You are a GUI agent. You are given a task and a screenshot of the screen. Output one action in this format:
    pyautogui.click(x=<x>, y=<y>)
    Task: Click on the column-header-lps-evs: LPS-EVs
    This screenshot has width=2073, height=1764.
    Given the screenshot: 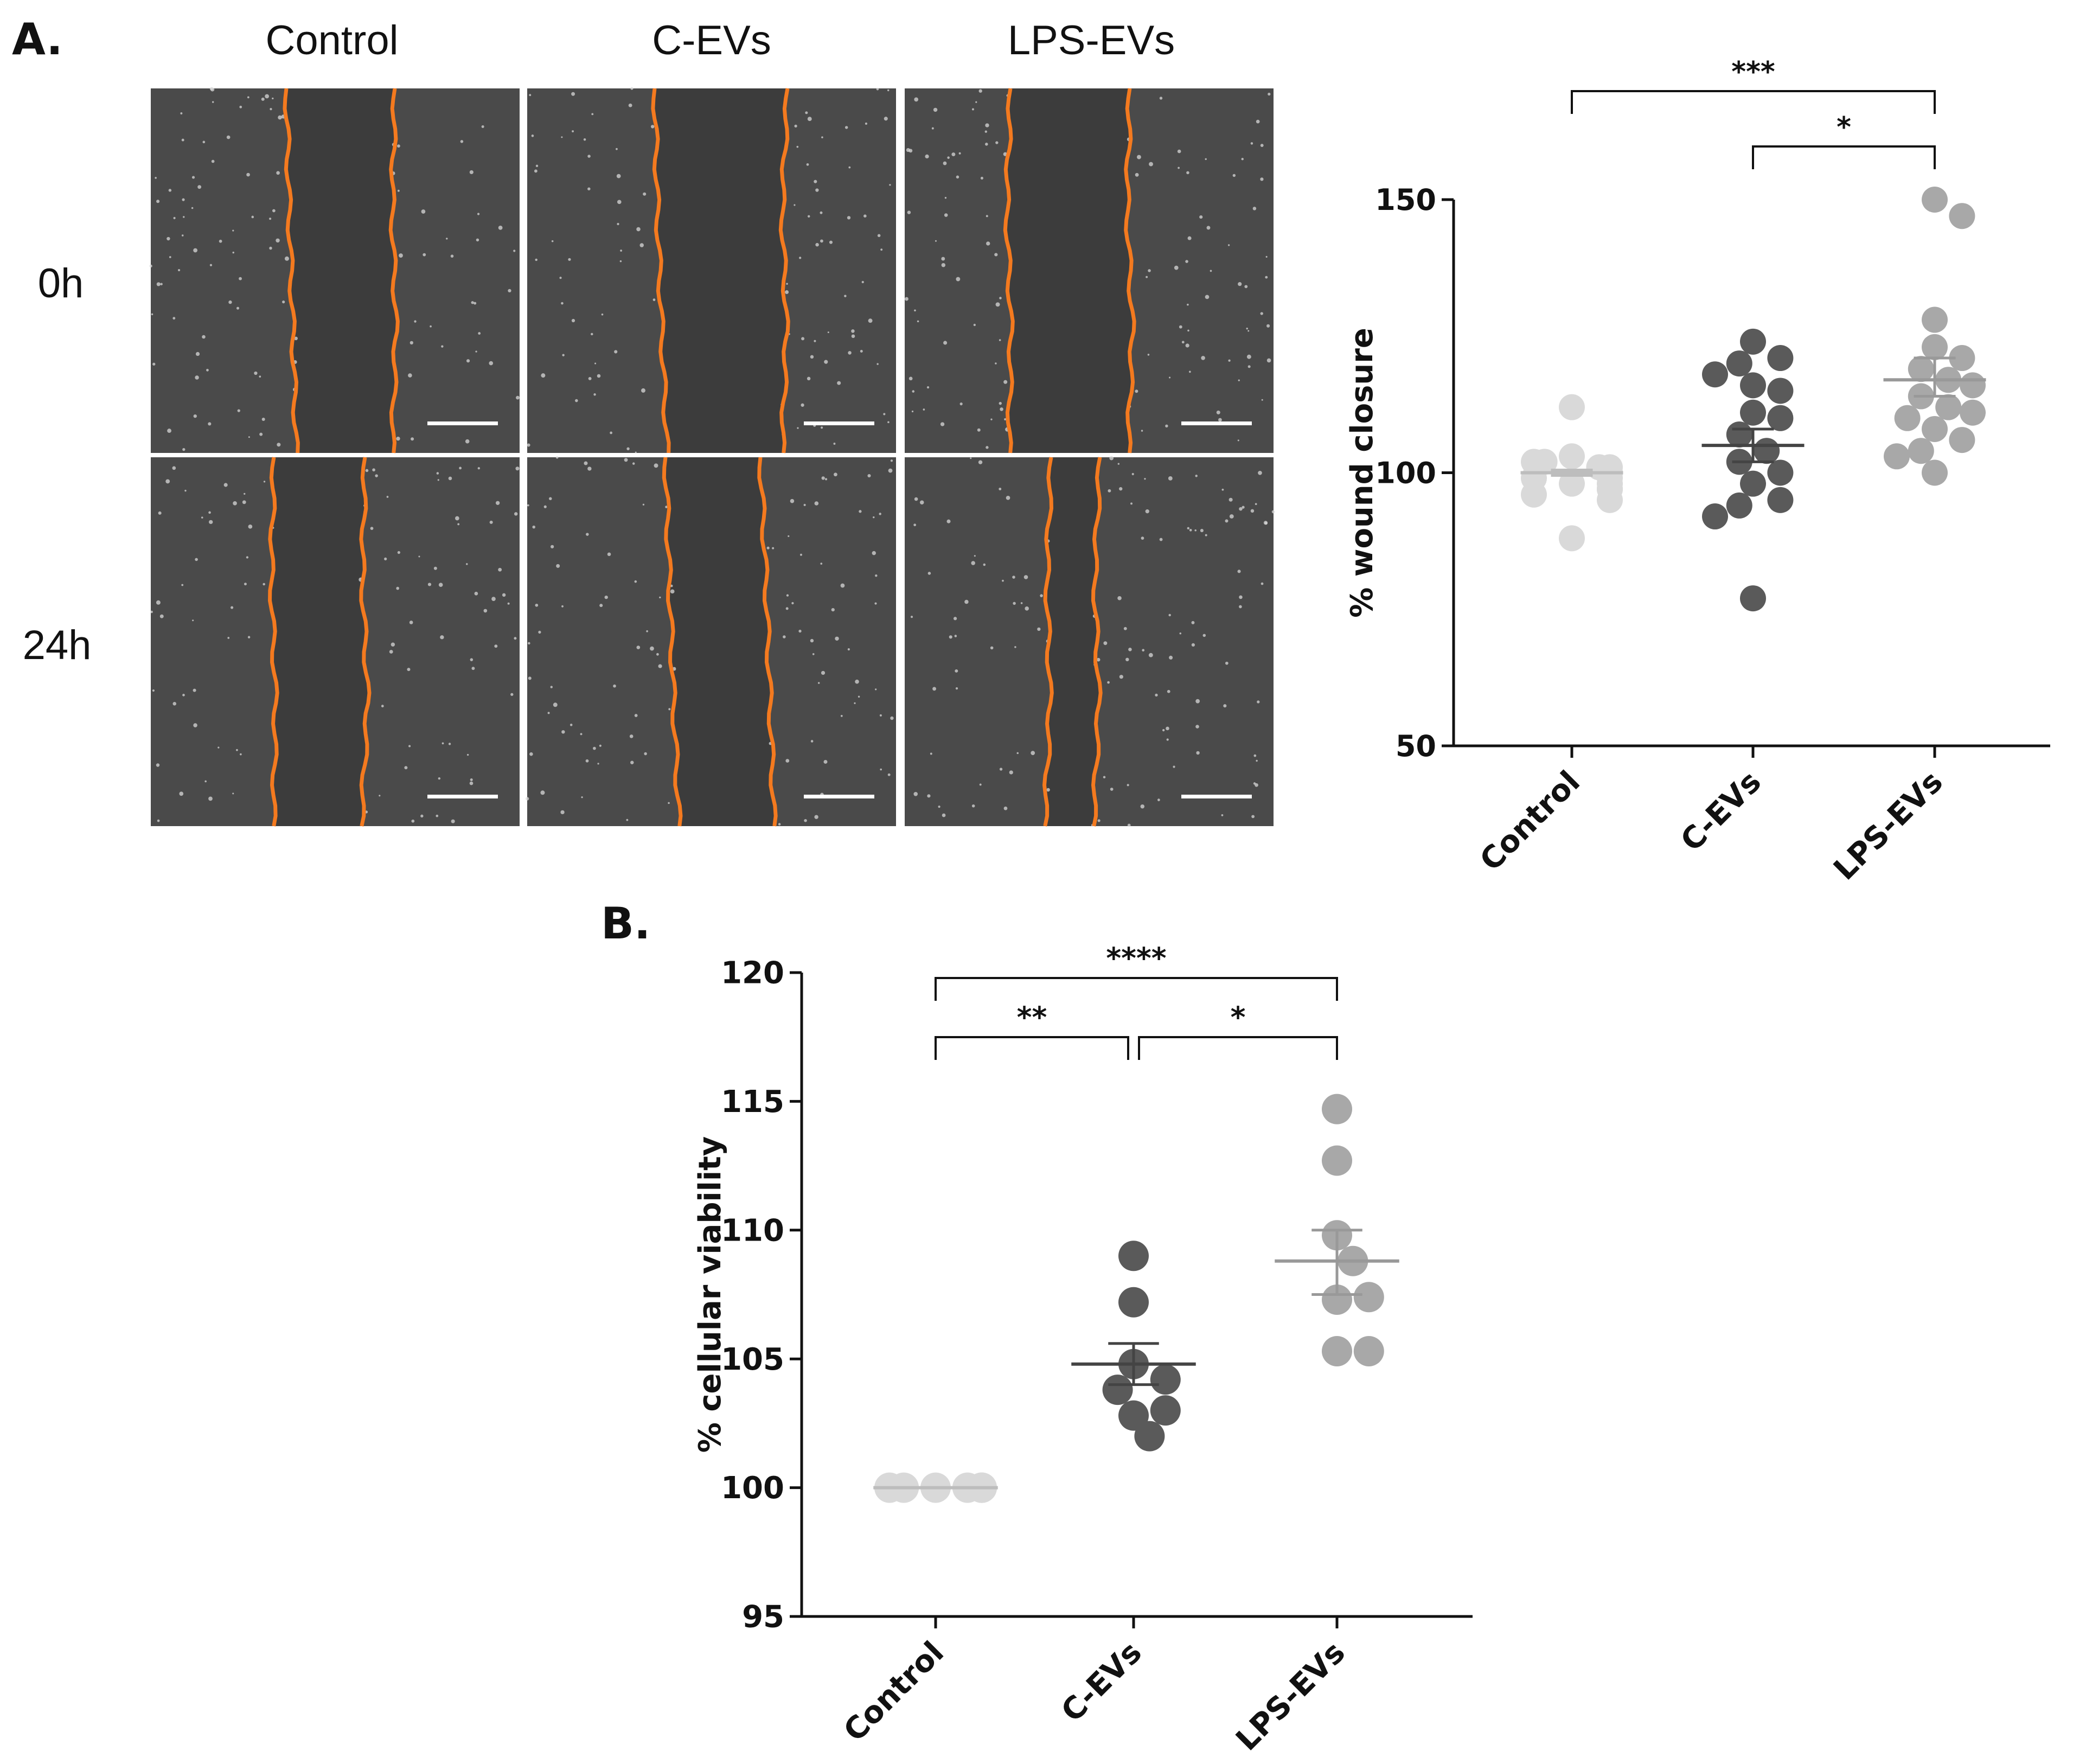 What is the action you would take?
    pyautogui.click(x=1091, y=40)
    